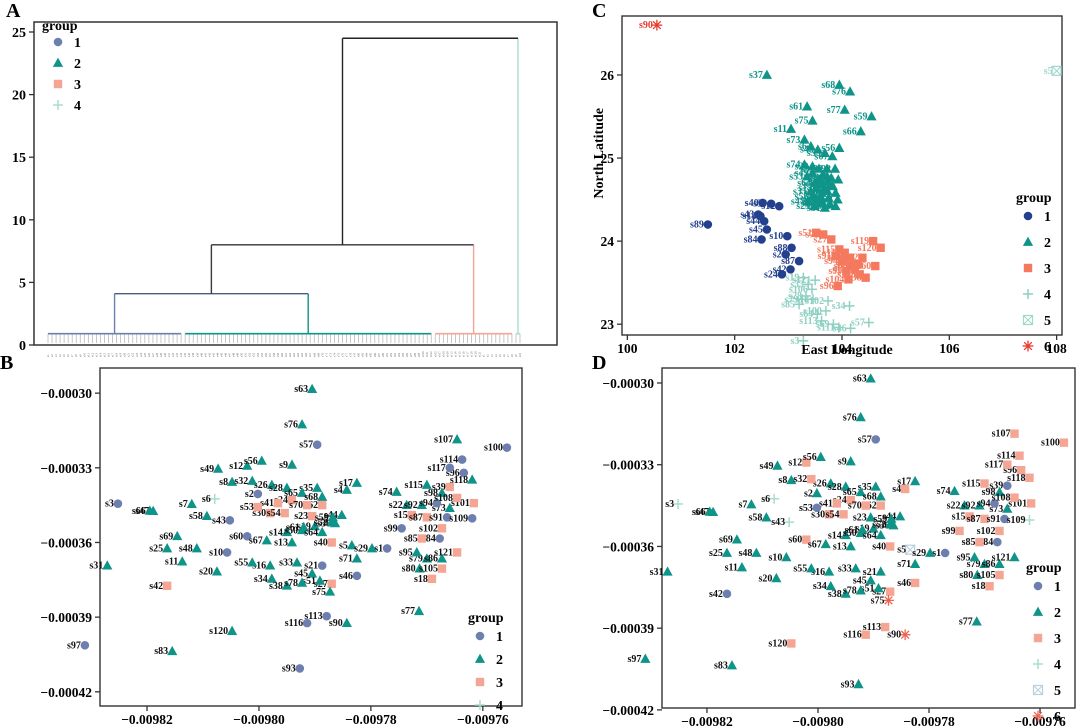 This screenshot has height=728, width=1080. Describe the element at coordinates (322, 517) in the screenshot. I see `point-label-s59: s59` at that location.